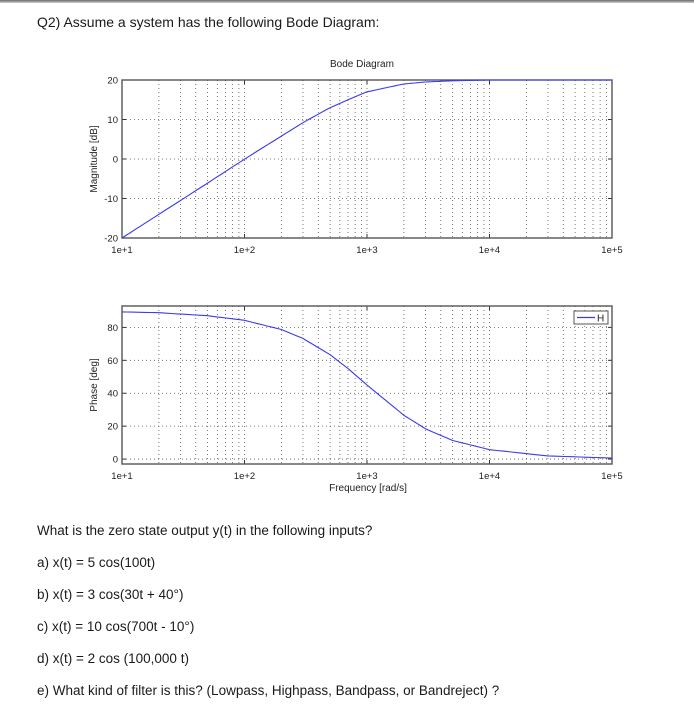 The image size is (694, 714). What do you see at coordinates (112, 120) in the screenshot?
I see `y-tick-label: 10` at bounding box center [112, 120].